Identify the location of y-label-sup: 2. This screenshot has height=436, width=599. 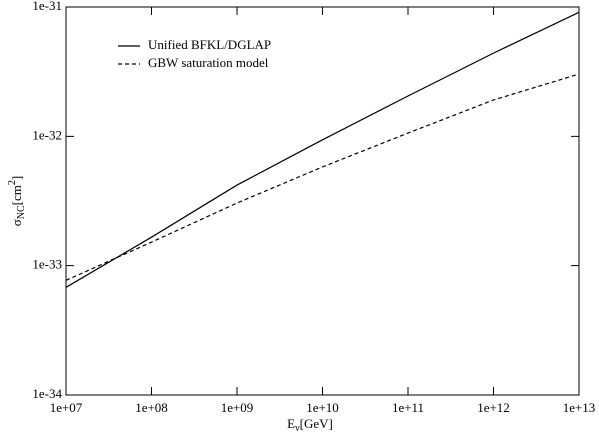
(12, 182).